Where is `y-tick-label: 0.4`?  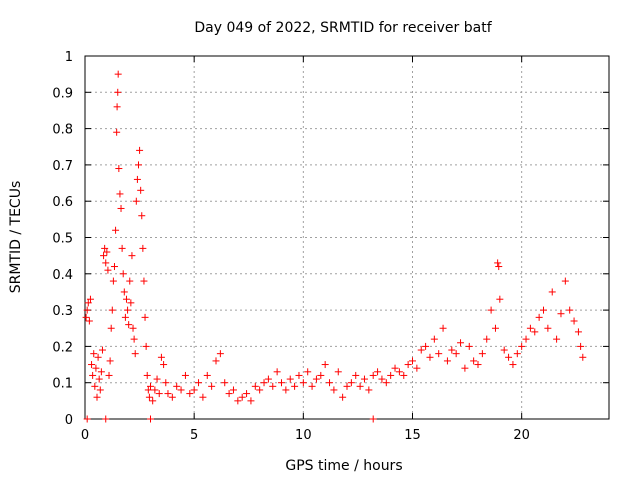 y-tick-label: 0.4 is located at coordinates (62, 275).